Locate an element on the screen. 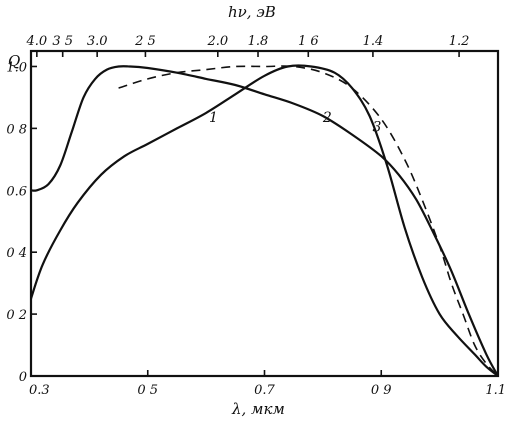  x-tick-label: 0 9 is located at coordinates (381, 390).